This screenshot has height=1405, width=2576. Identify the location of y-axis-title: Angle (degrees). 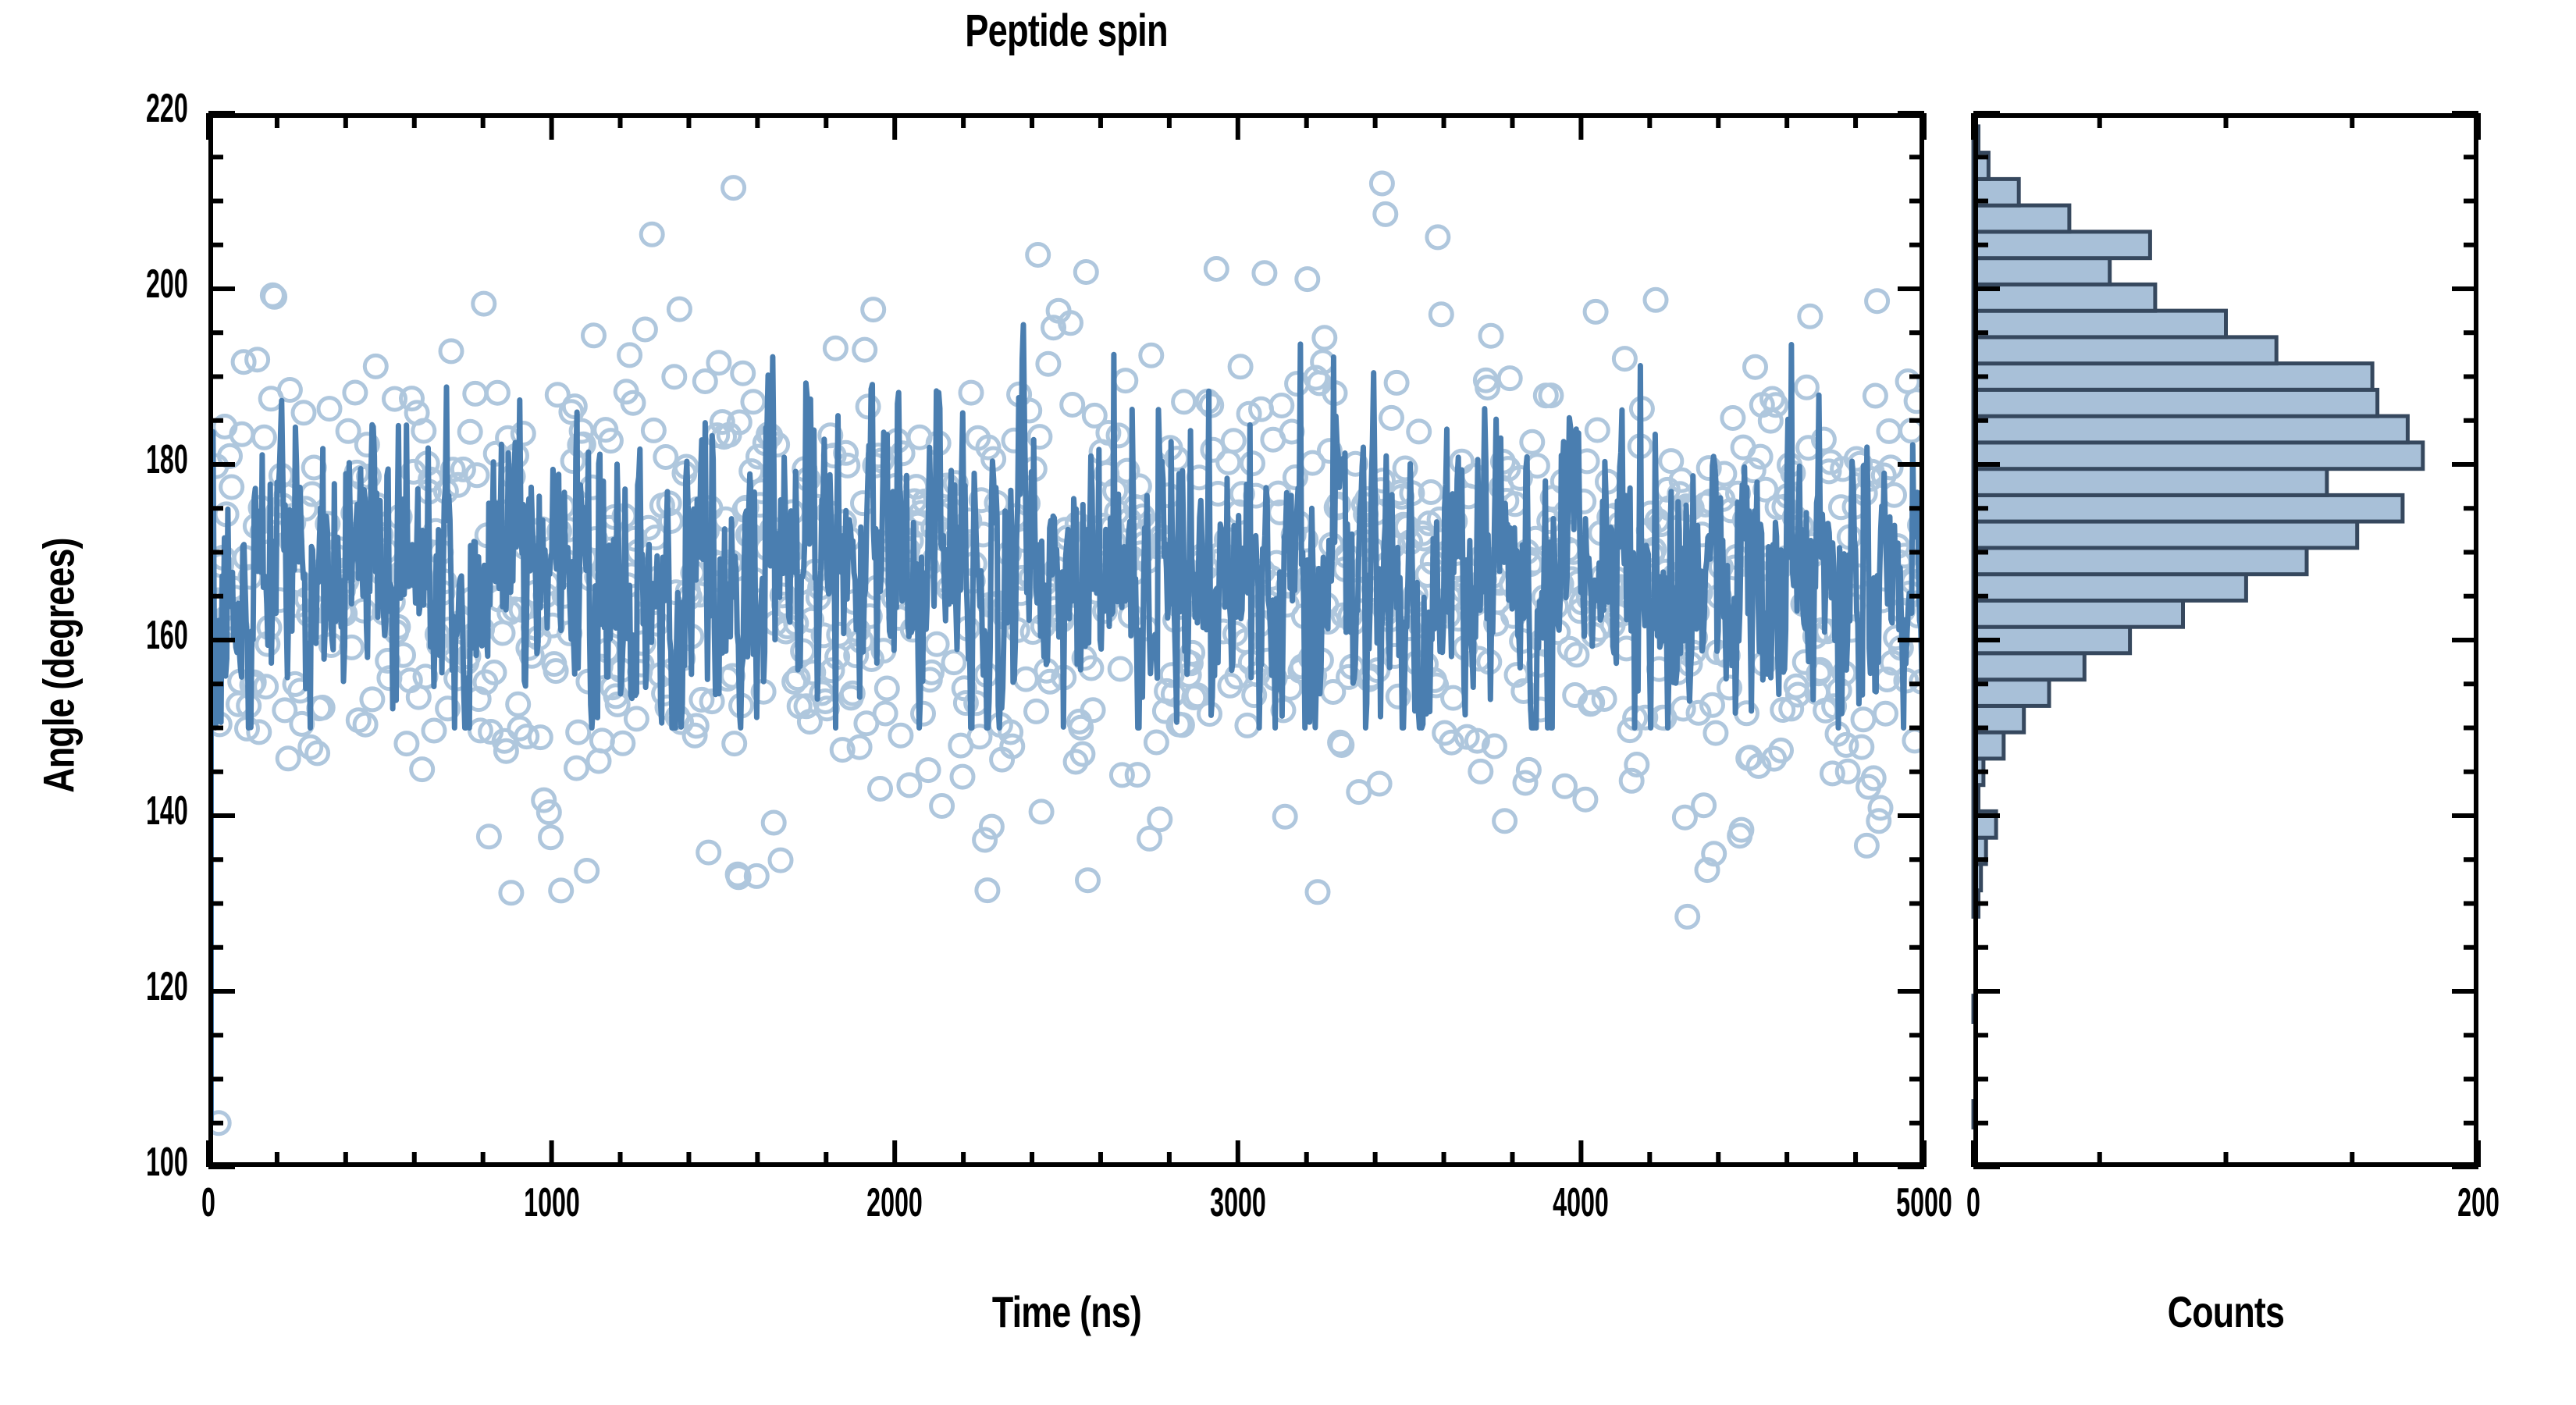
(59, 666).